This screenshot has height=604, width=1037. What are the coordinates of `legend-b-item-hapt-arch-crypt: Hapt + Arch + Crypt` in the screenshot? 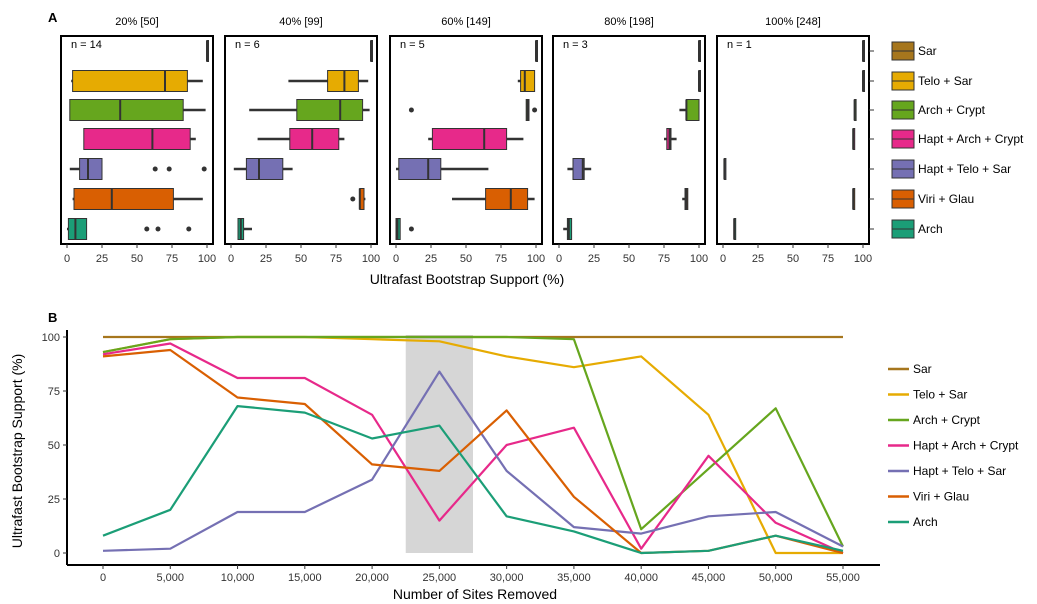 It's located at (953, 446).